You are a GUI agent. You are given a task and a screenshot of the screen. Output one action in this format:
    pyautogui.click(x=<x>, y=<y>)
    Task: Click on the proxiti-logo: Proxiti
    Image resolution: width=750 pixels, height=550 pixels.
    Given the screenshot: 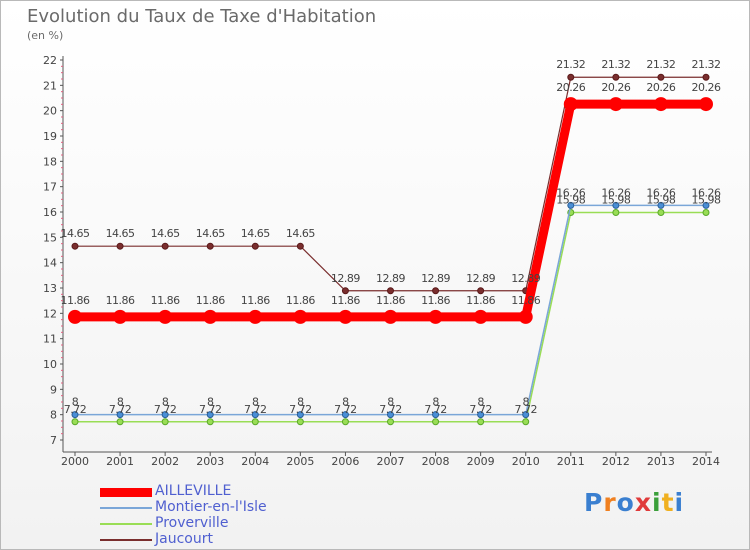 What is the action you would take?
    pyautogui.click(x=634, y=502)
    